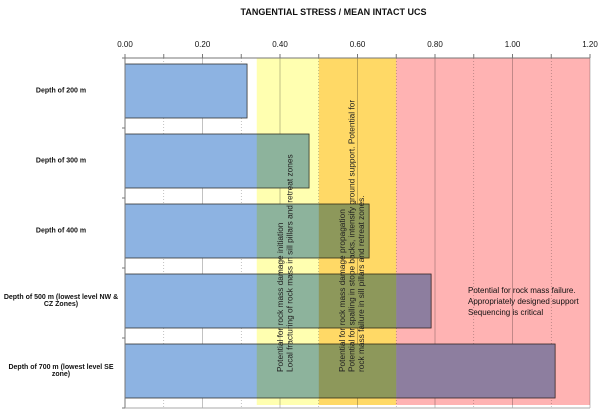 This screenshot has width=607, height=413. What do you see at coordinates (522, 290) in the screenshot?
I see `zone-label-line: Potential for rock mass failure.` at bounding box center [522, 290].